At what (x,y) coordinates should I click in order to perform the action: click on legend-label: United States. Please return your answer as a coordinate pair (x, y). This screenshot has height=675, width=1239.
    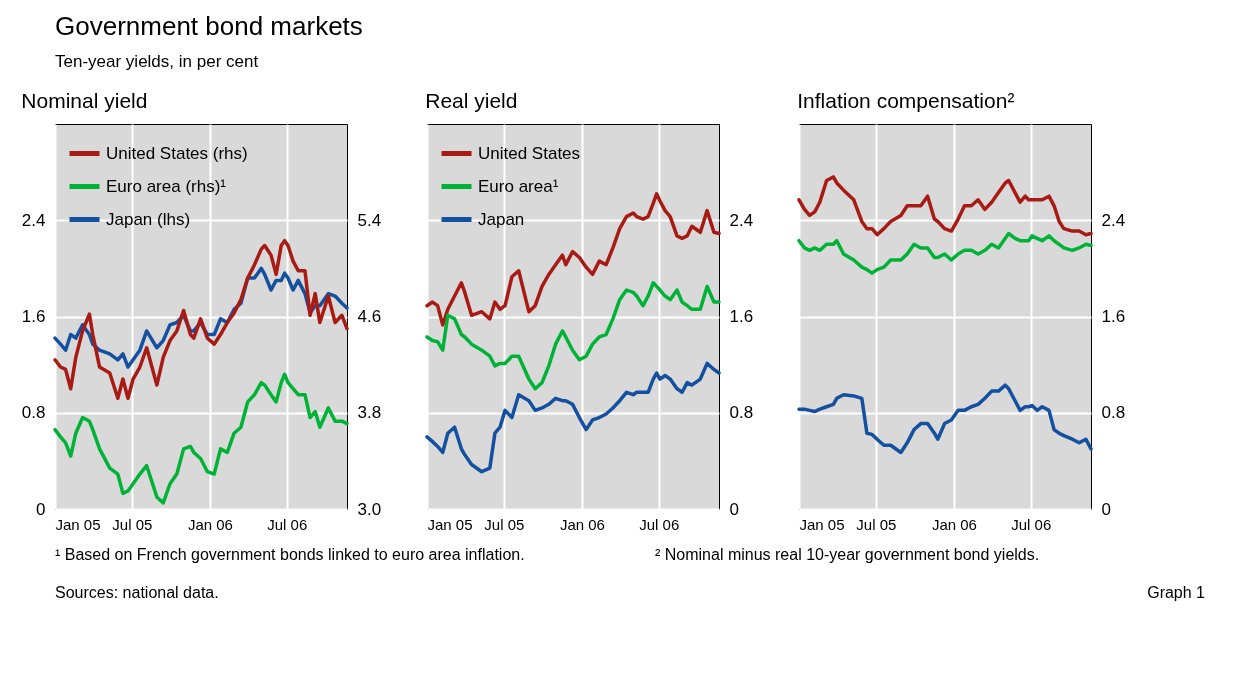
    Looking at the image, I should click on (529, 153).